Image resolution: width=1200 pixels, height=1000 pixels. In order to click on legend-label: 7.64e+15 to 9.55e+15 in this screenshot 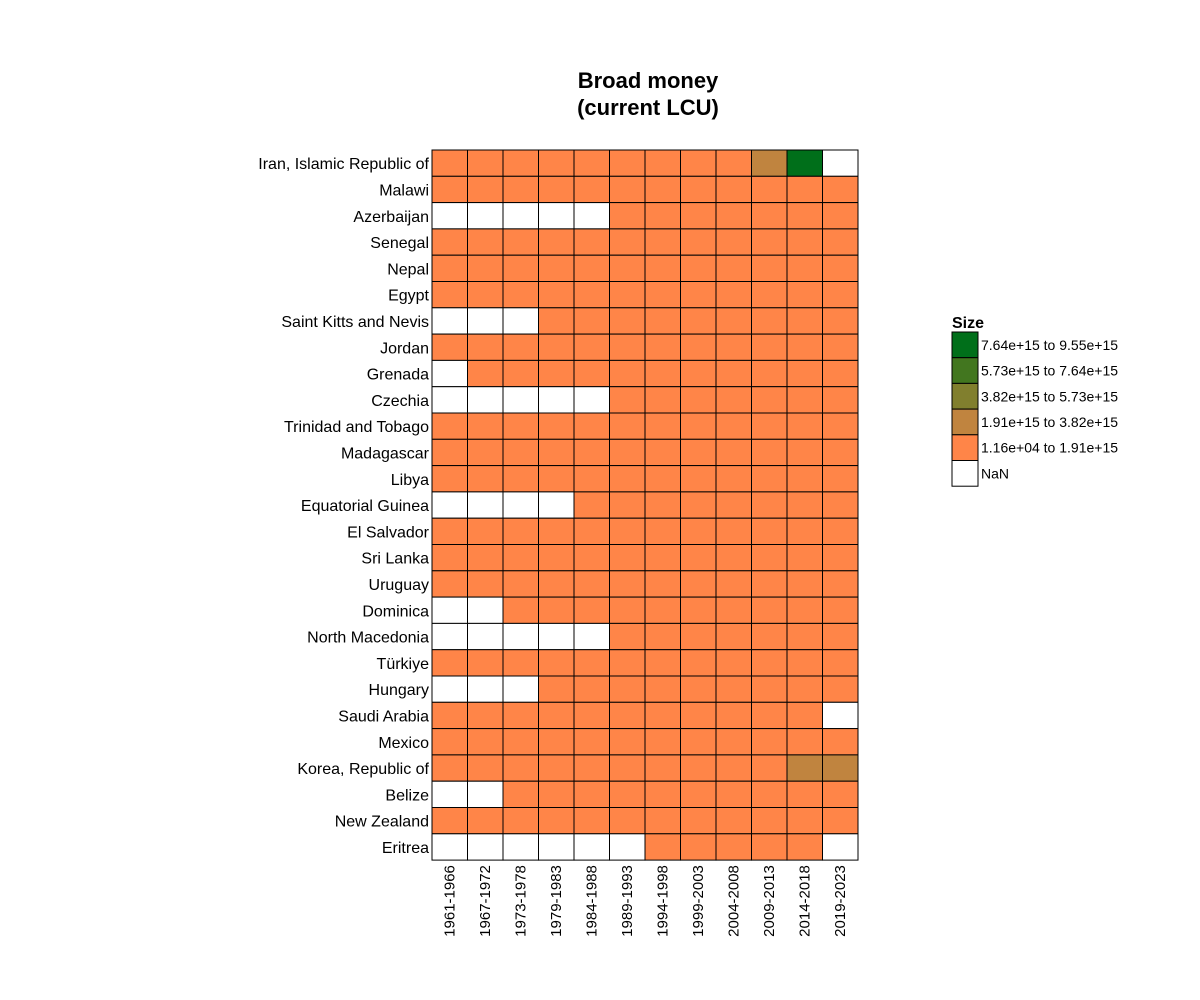, I will do `click(1049, 345)`.